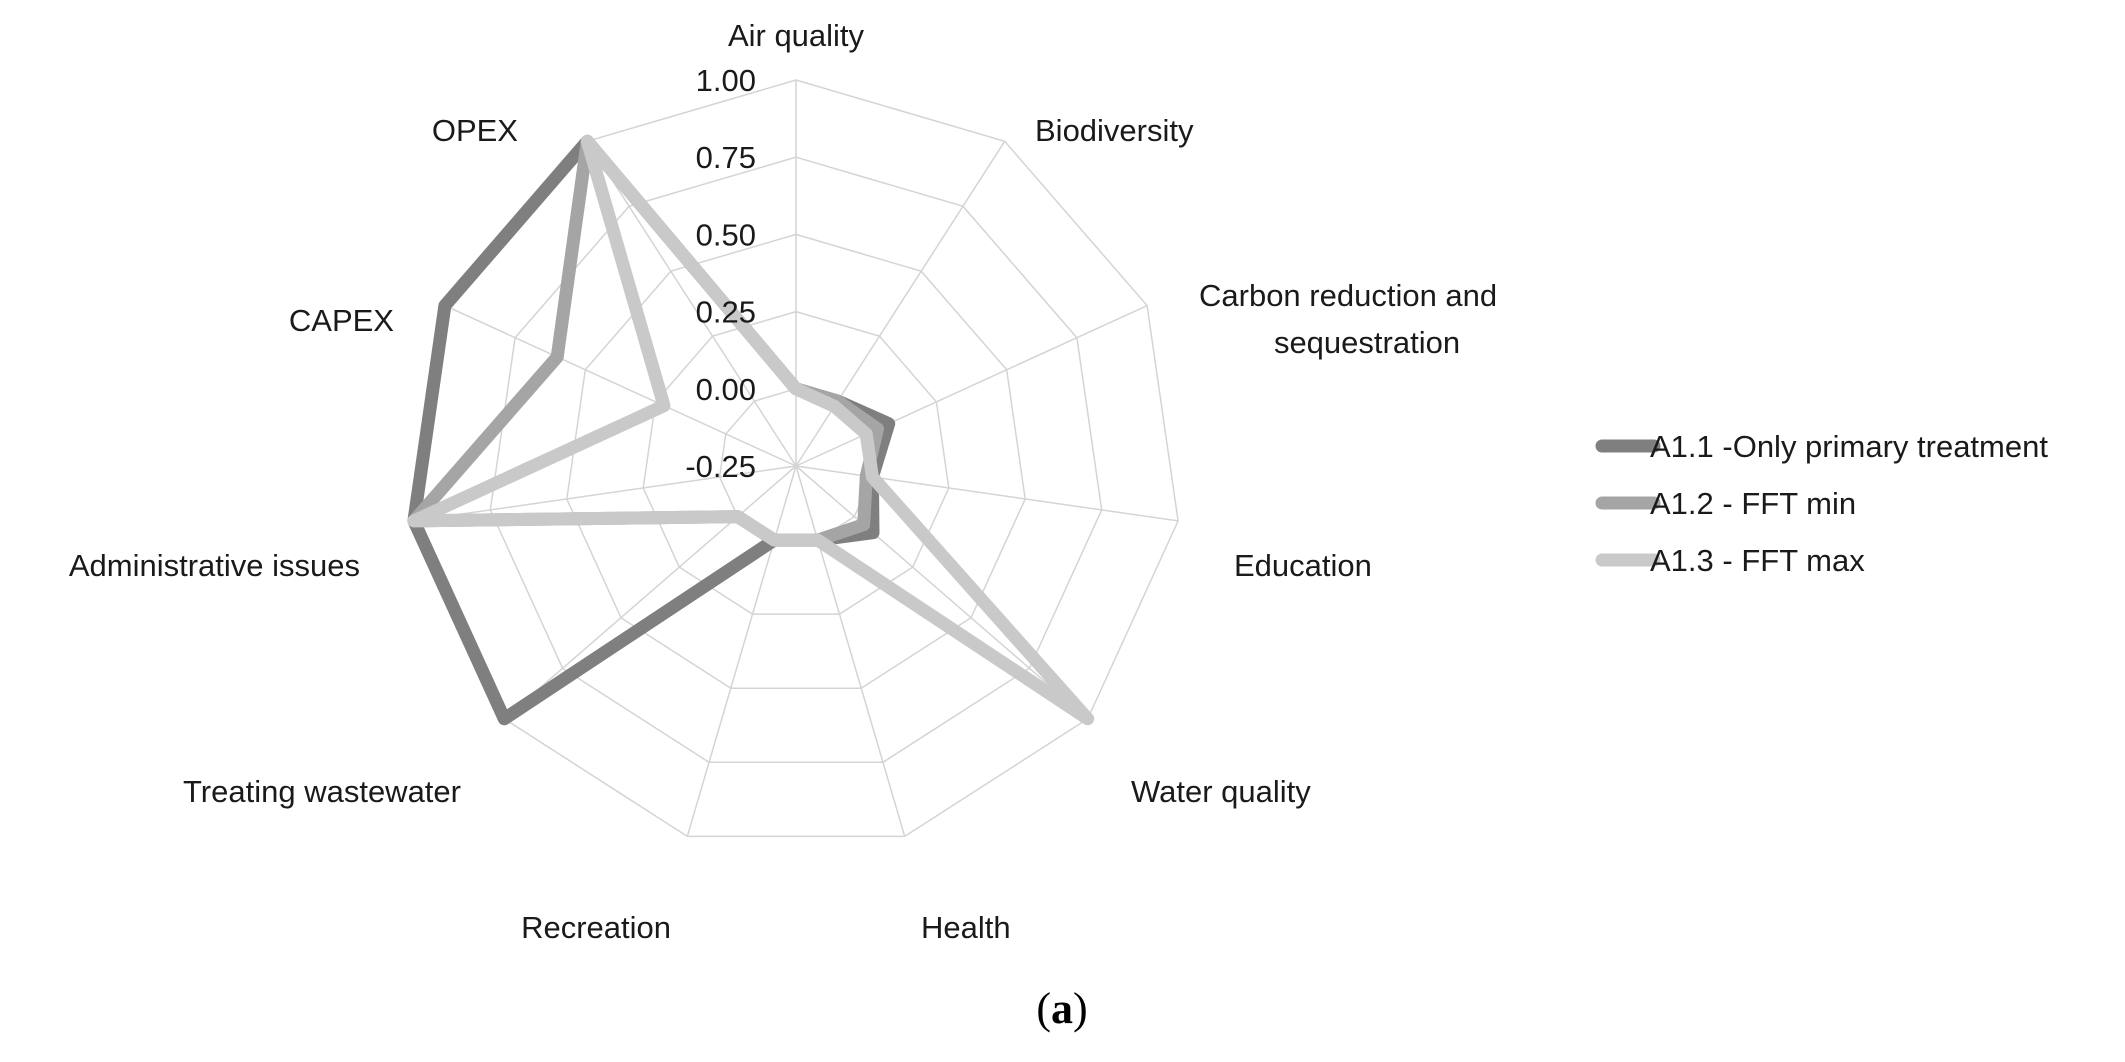 This screenshot has height=1062, width=2125. Describe the element at coordinates (214, 565) in the screenshot. I see `axis-label-administrative-issues: Administrative issues` at that location.